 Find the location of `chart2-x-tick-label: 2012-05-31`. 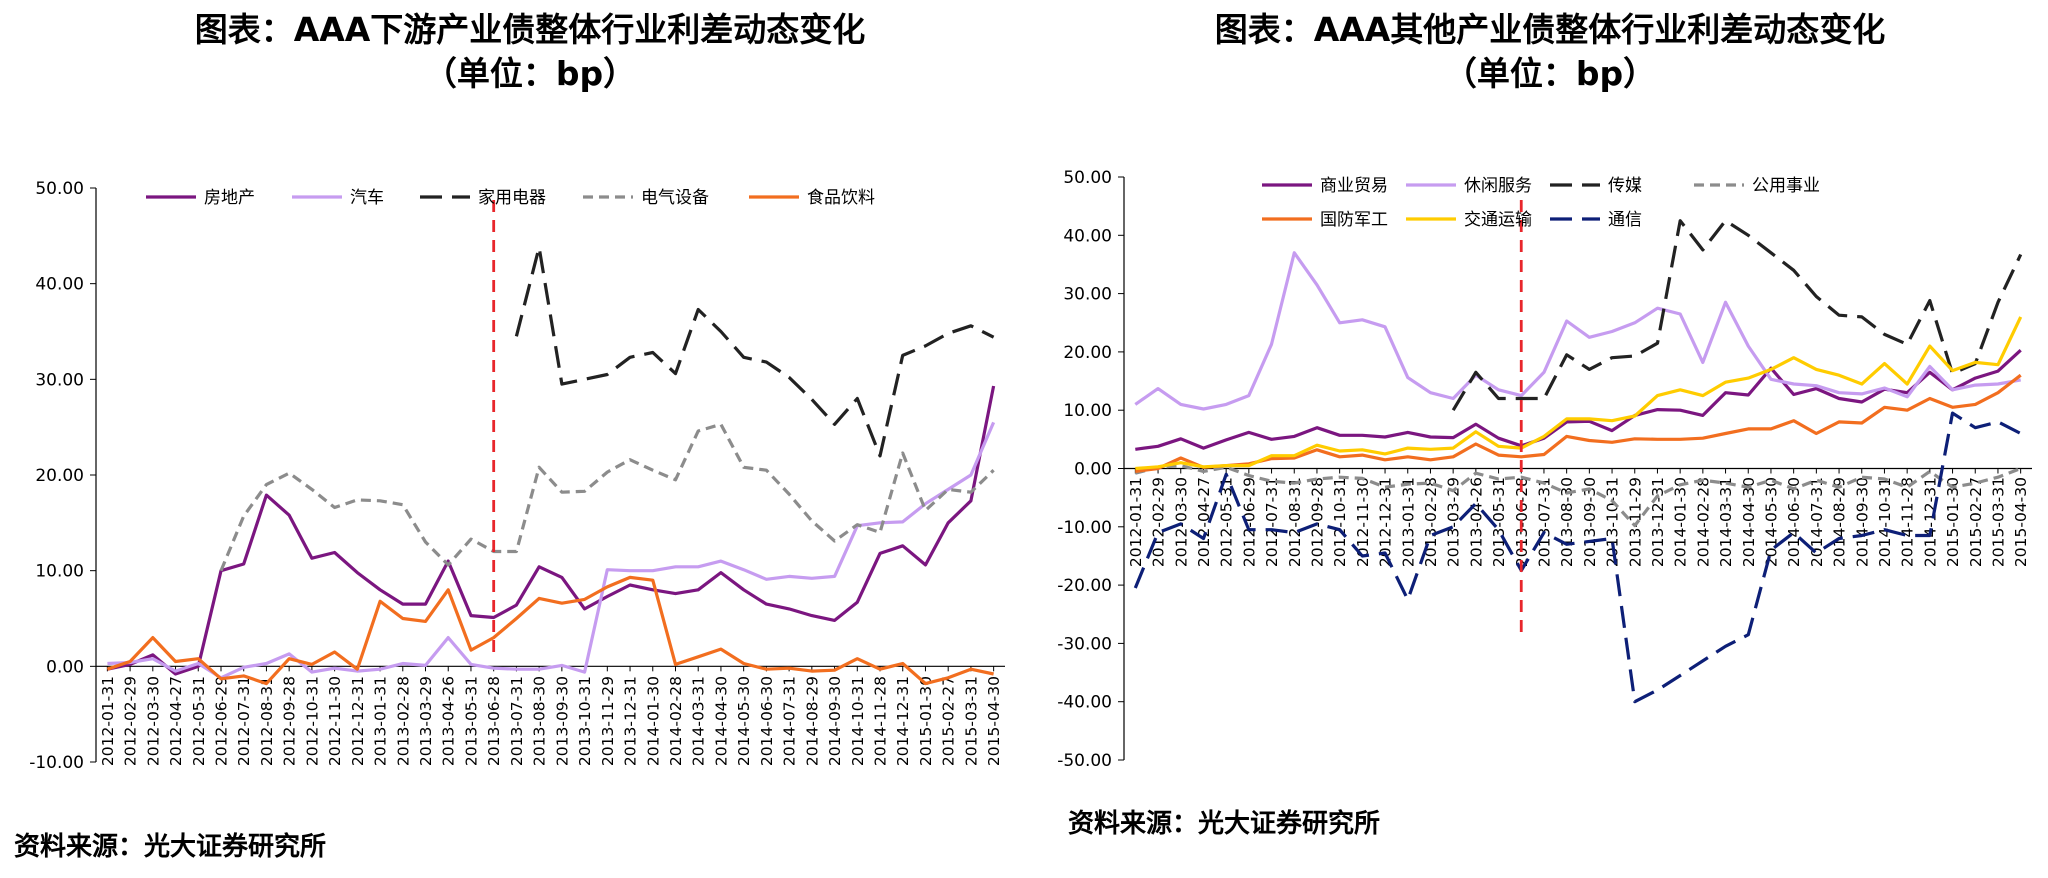

chart2-x-tick-label: 2012-05-31 is located at coordinates (1227, 522).